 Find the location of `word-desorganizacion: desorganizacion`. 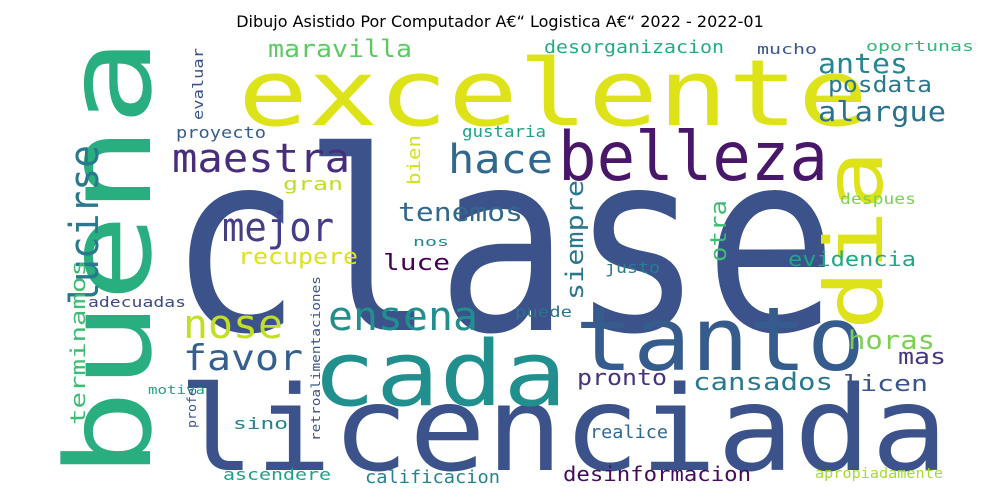

word-desorganizacion: desorganizacion is located at coordinates (634, 47).